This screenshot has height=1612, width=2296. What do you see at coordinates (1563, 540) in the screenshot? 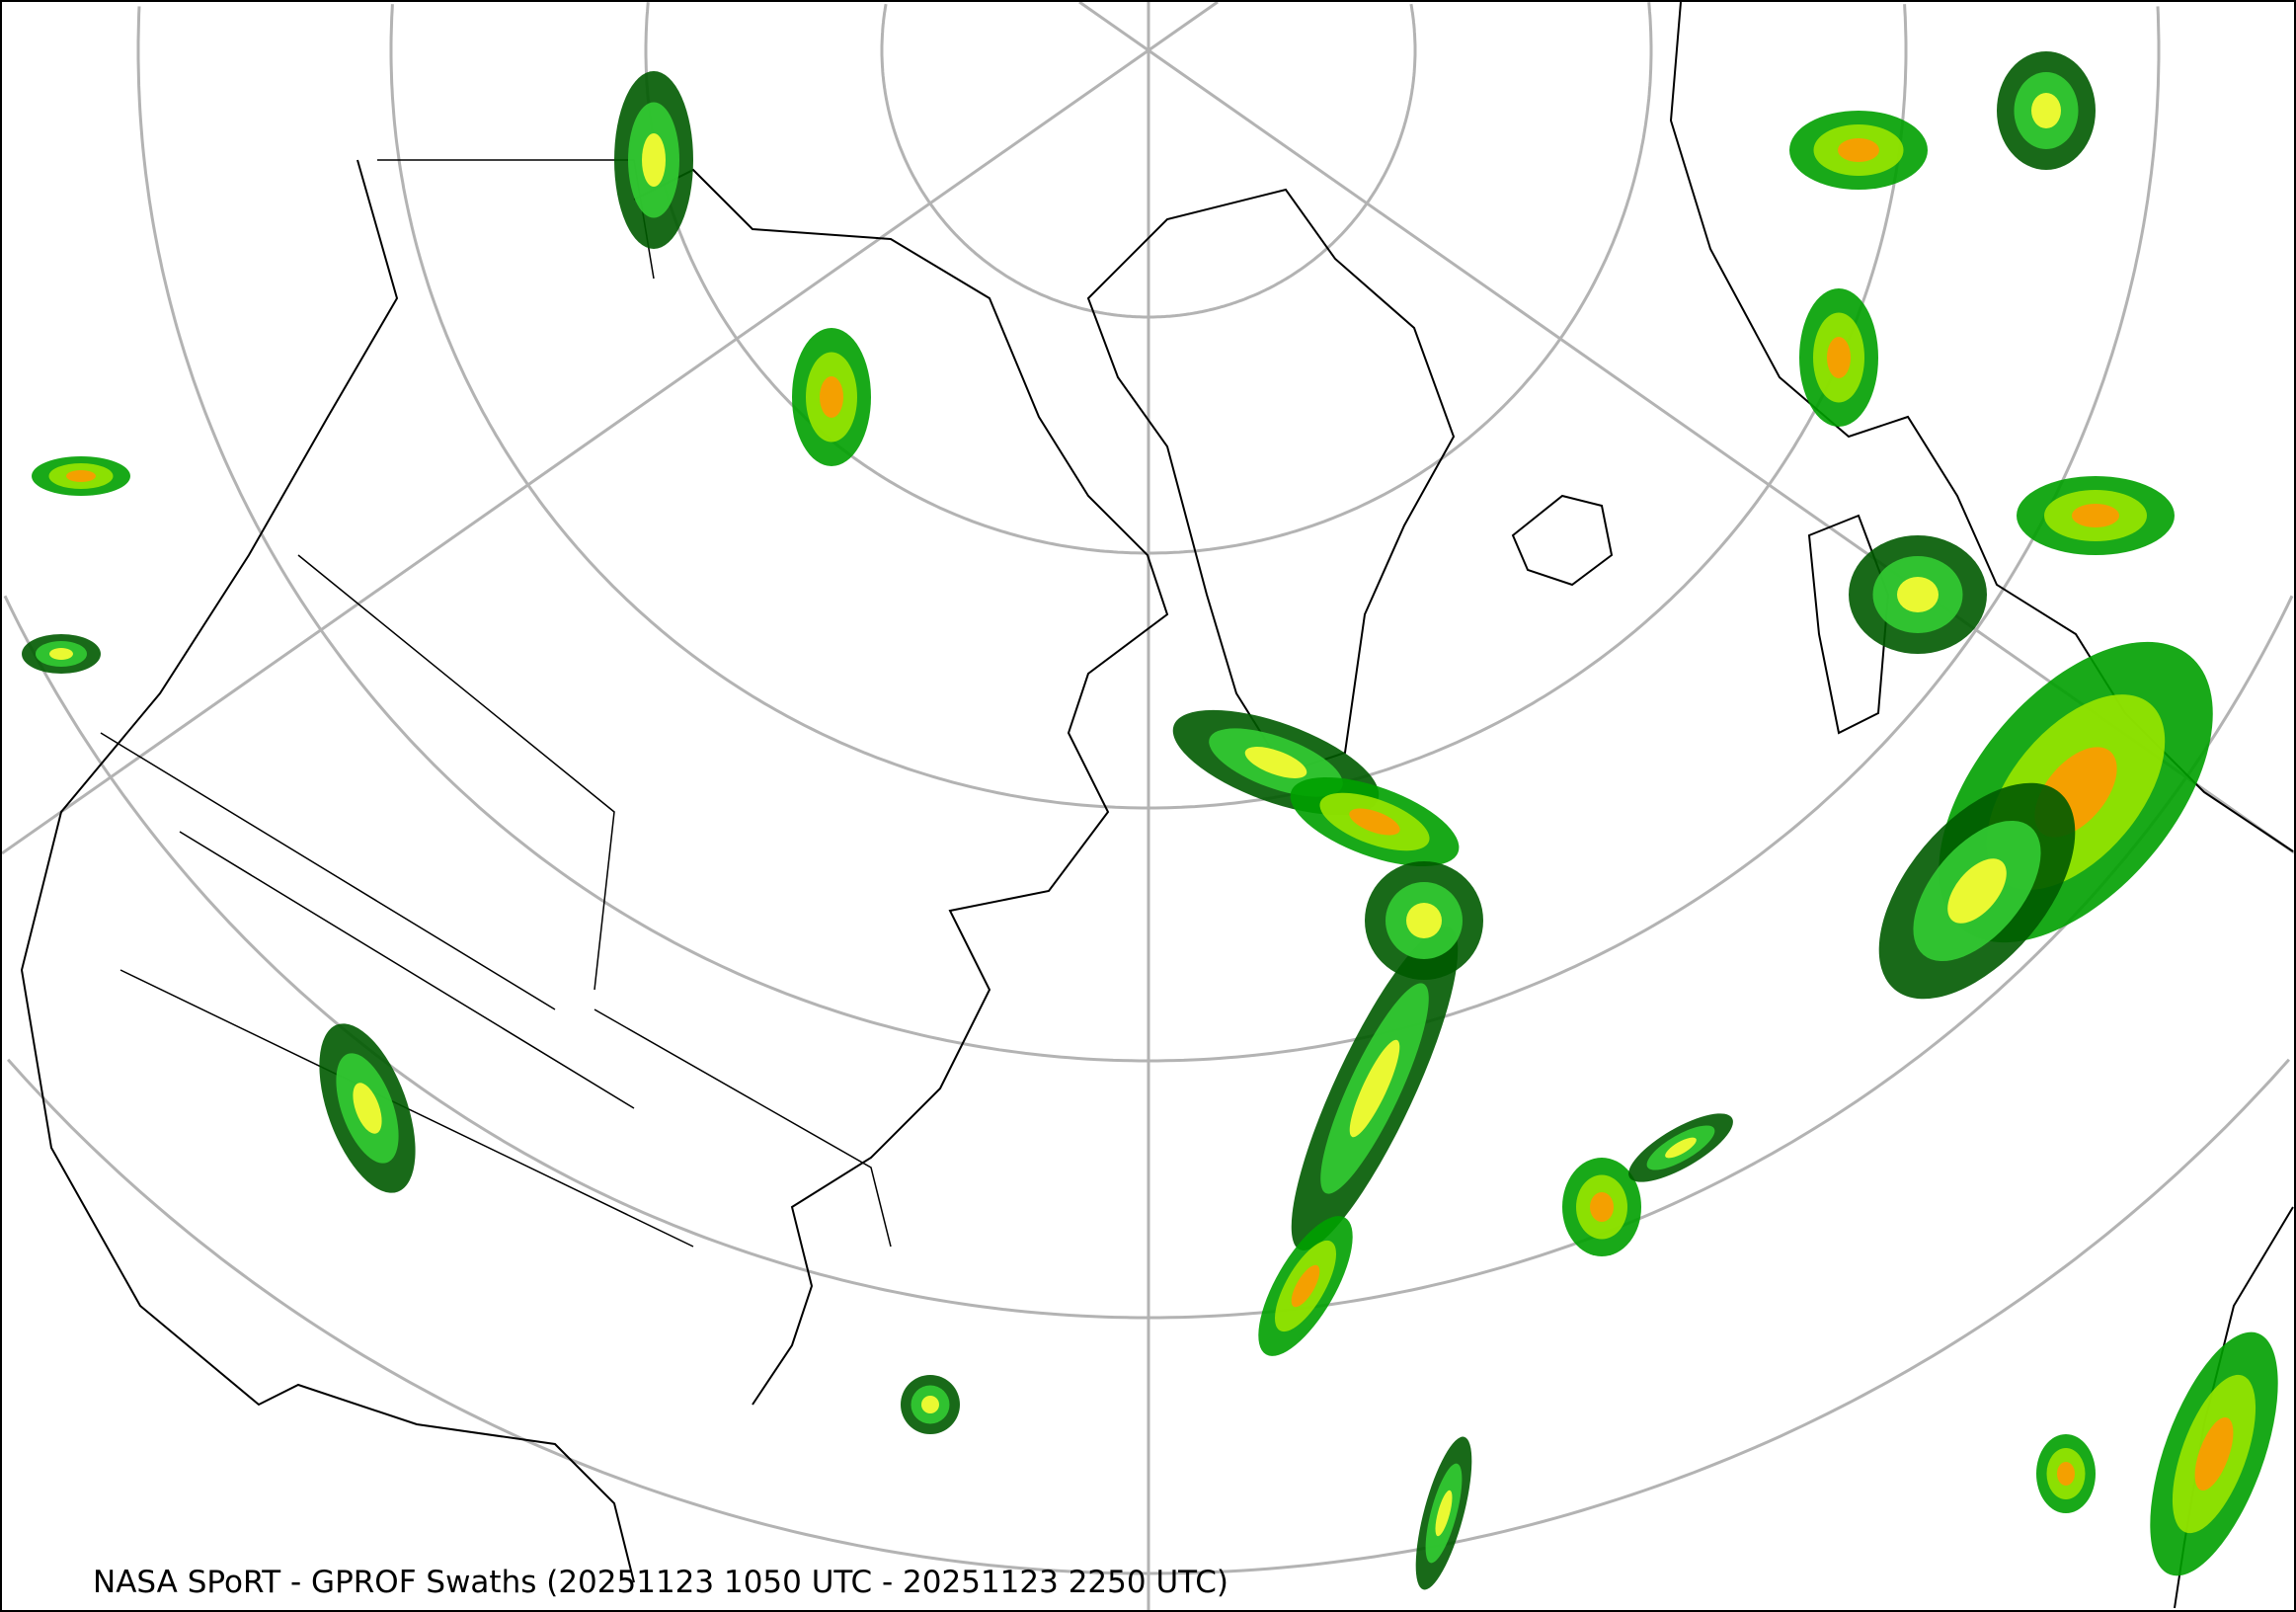
I see `iceland-coastline` at bounding box center [1563, 540].